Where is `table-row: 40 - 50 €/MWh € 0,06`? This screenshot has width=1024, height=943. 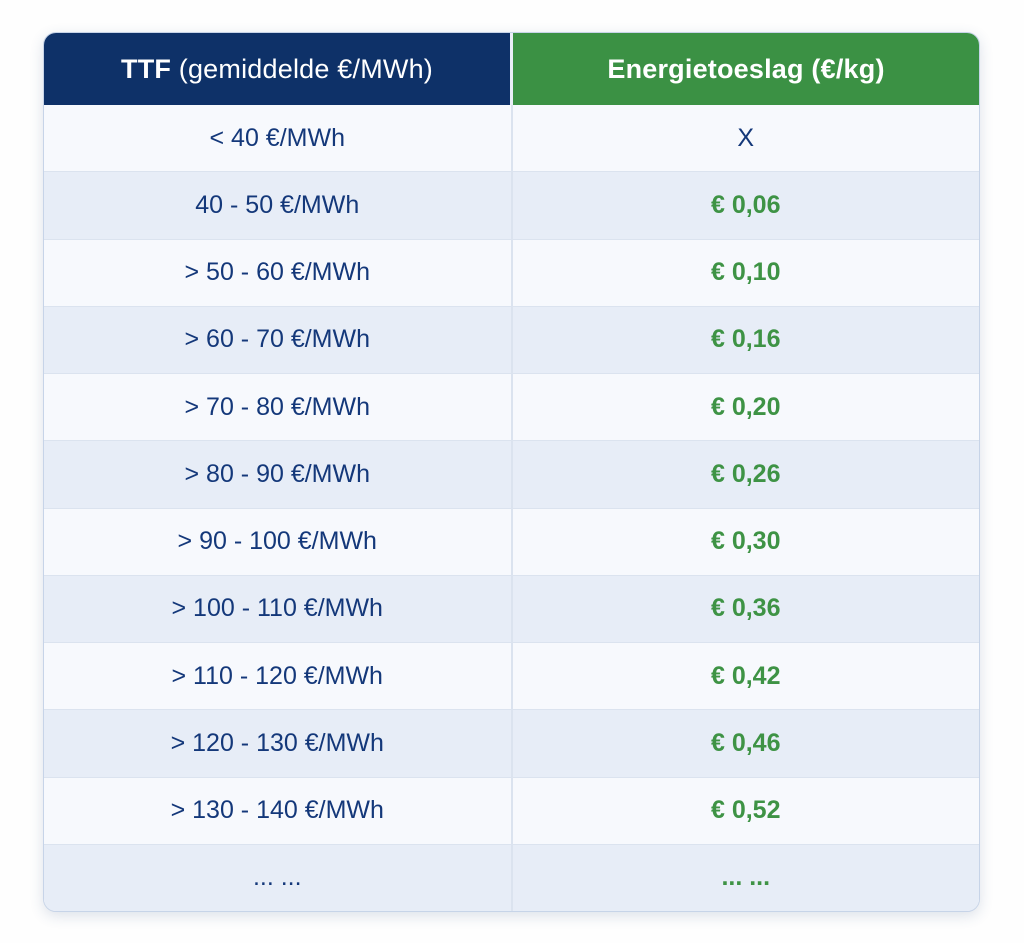 table-row: 40 - 50 €/MWh € 0,06 is located at coordinates (512, 205).